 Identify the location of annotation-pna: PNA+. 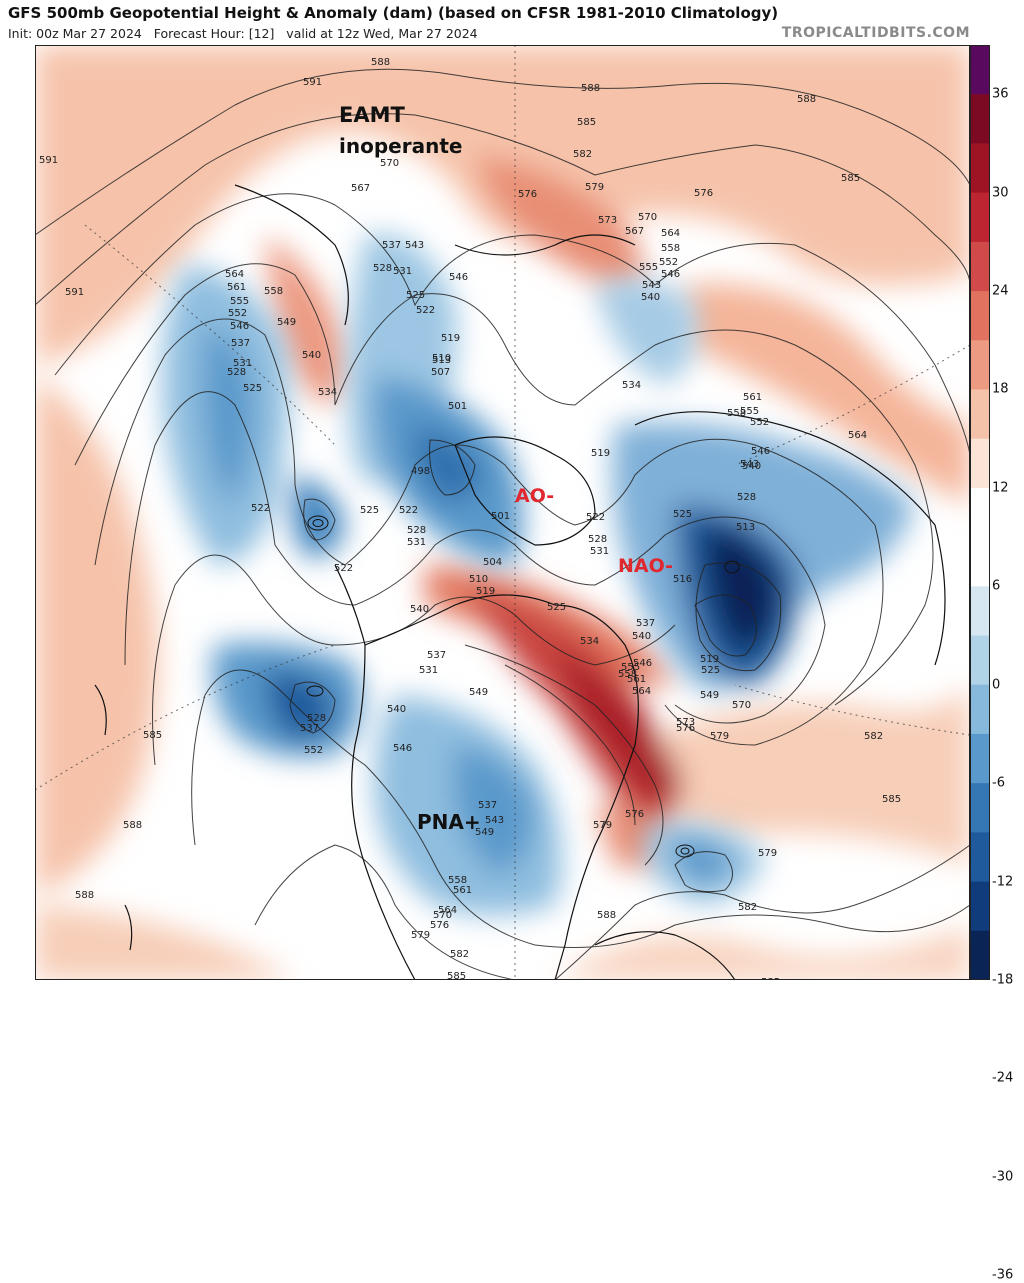
(449, 822).